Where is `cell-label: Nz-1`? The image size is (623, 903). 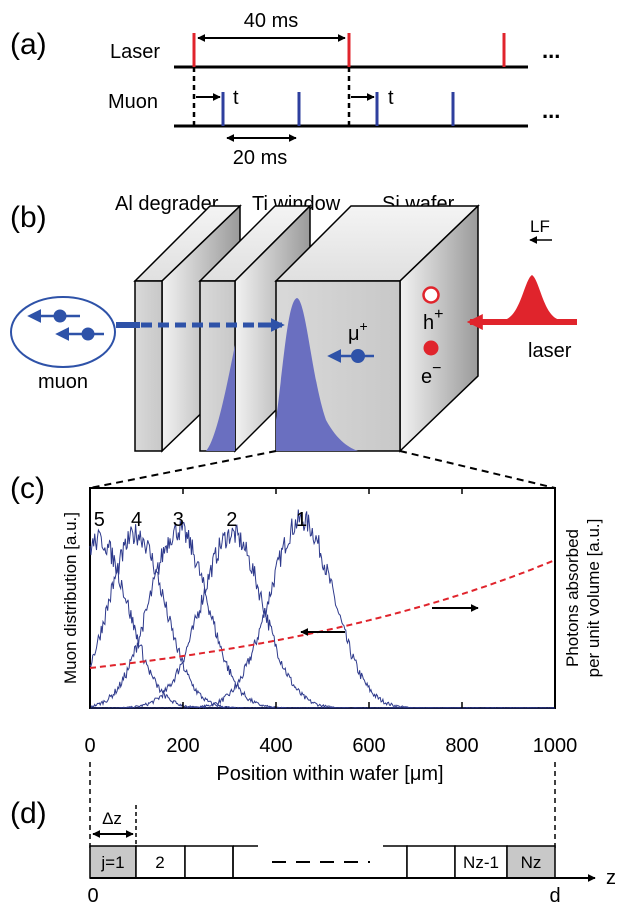
cell-label: Nz-1 is located at coordinates (481, 862).